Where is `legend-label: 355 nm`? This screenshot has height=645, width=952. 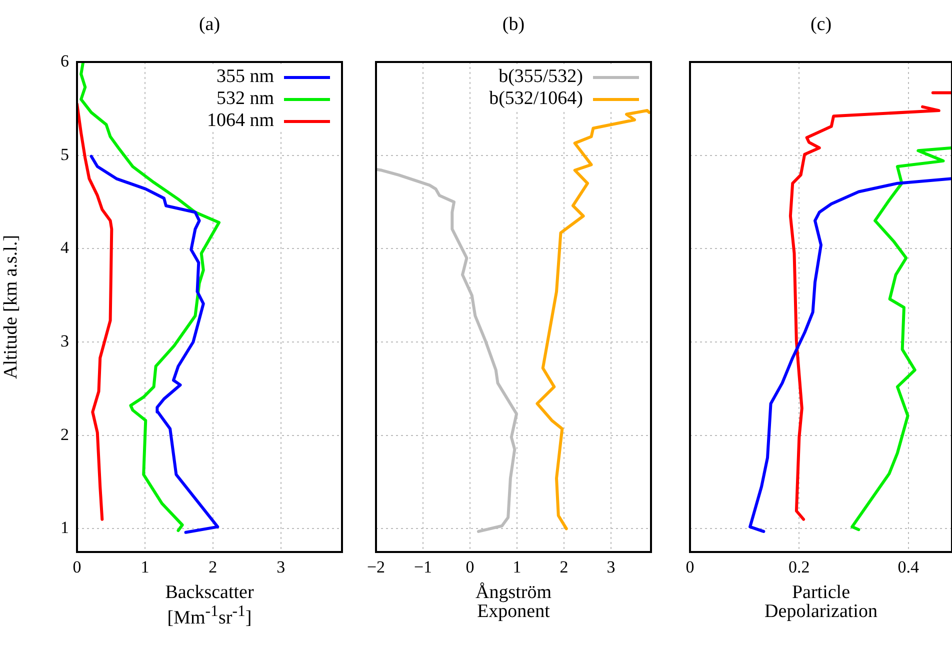 legend-label: 355 nm is located at coordinates (245, 77).